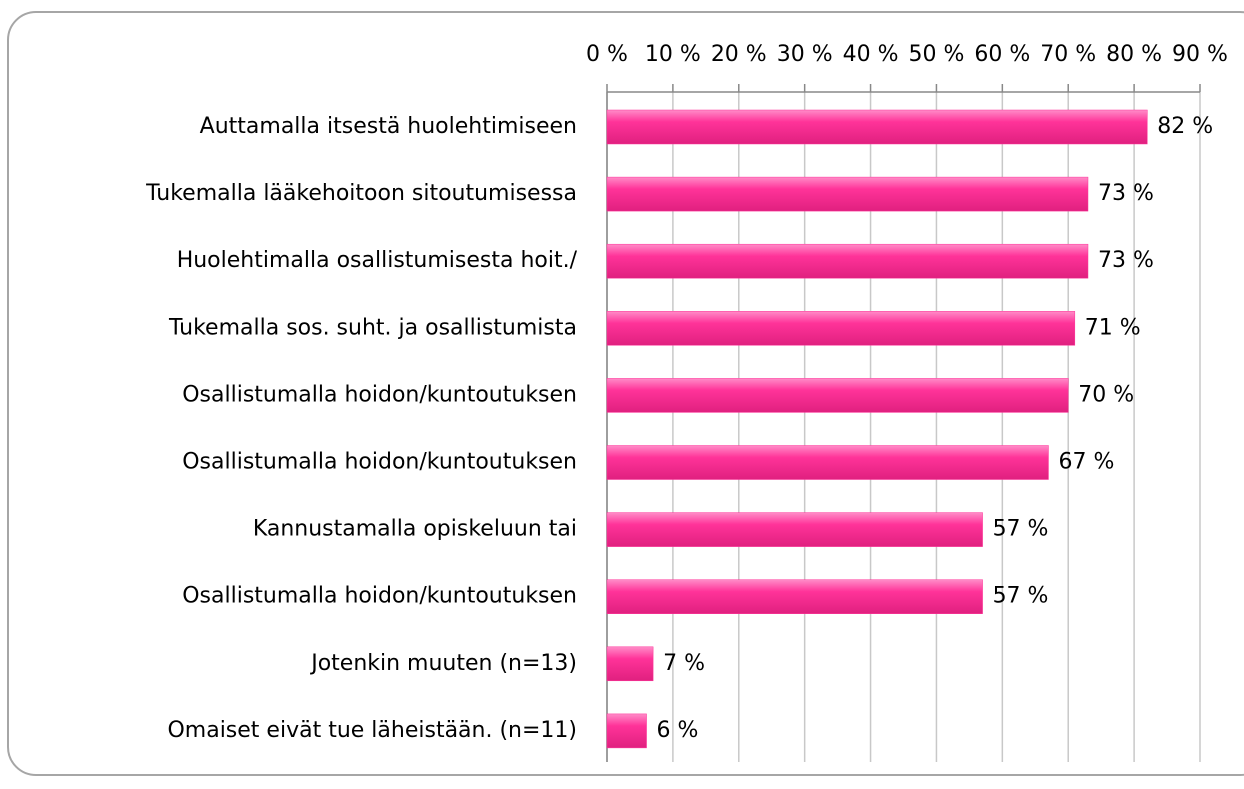 Image resolution: width=1244 pixels, height=789 pixels. I want to click on y-tick-label: Auttamalla itsestä huolehtimiseen, so click(388, 126).